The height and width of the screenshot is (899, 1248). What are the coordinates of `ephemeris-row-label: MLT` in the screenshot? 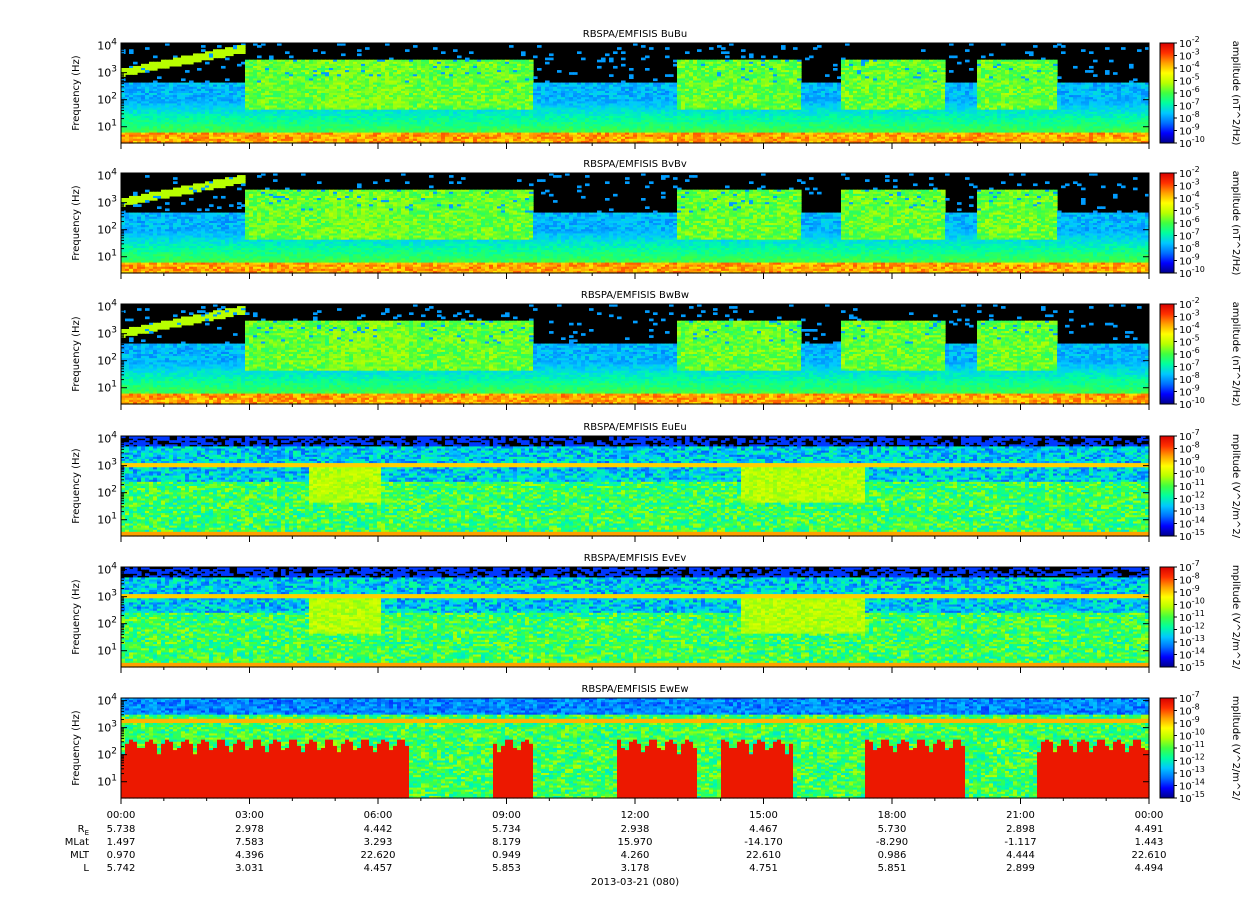 It's located at (80, 855).